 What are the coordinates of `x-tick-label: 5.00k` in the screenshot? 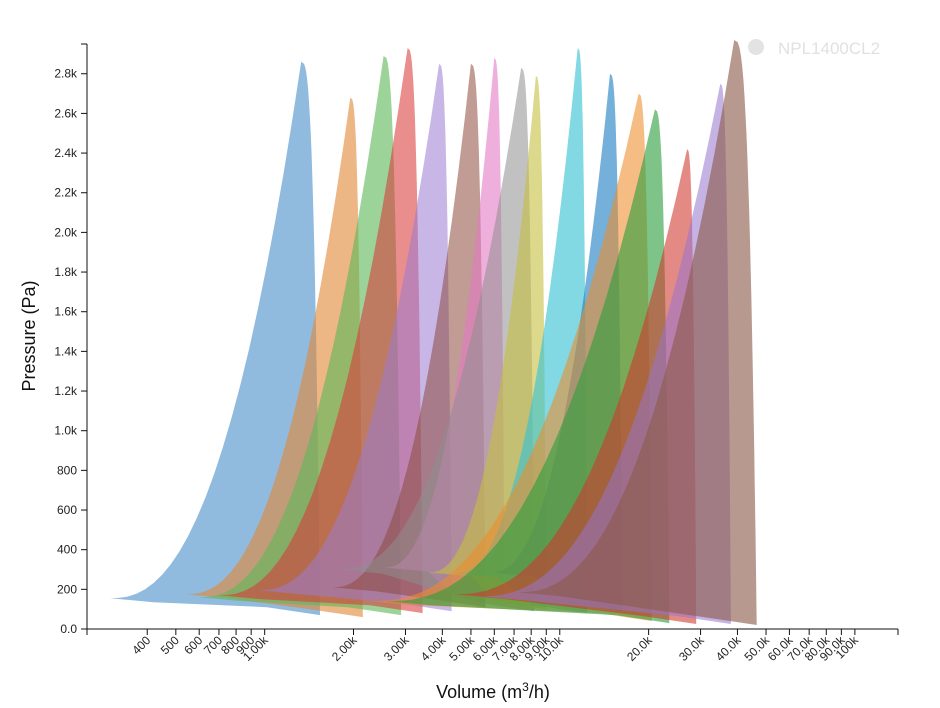 It's located at (461, 648).